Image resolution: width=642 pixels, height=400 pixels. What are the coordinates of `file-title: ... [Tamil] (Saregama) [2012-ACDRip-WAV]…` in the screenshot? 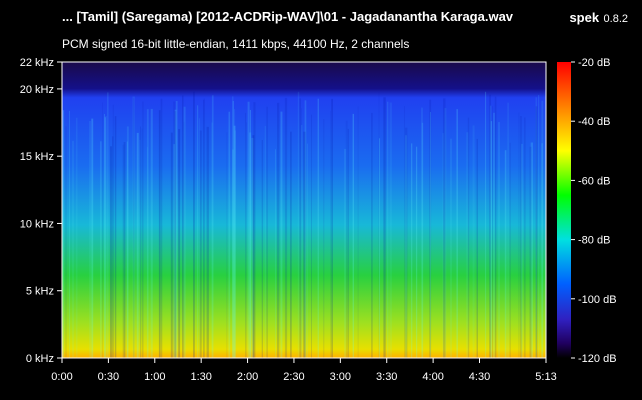 It's located at (288, 16).